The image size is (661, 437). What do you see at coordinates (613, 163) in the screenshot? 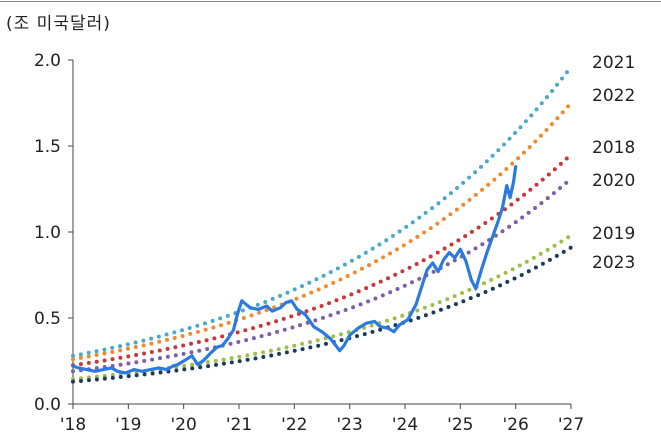
I see `legend: 2021 2022 2018 2020 2019 2023` at bounding box center [613, 163].